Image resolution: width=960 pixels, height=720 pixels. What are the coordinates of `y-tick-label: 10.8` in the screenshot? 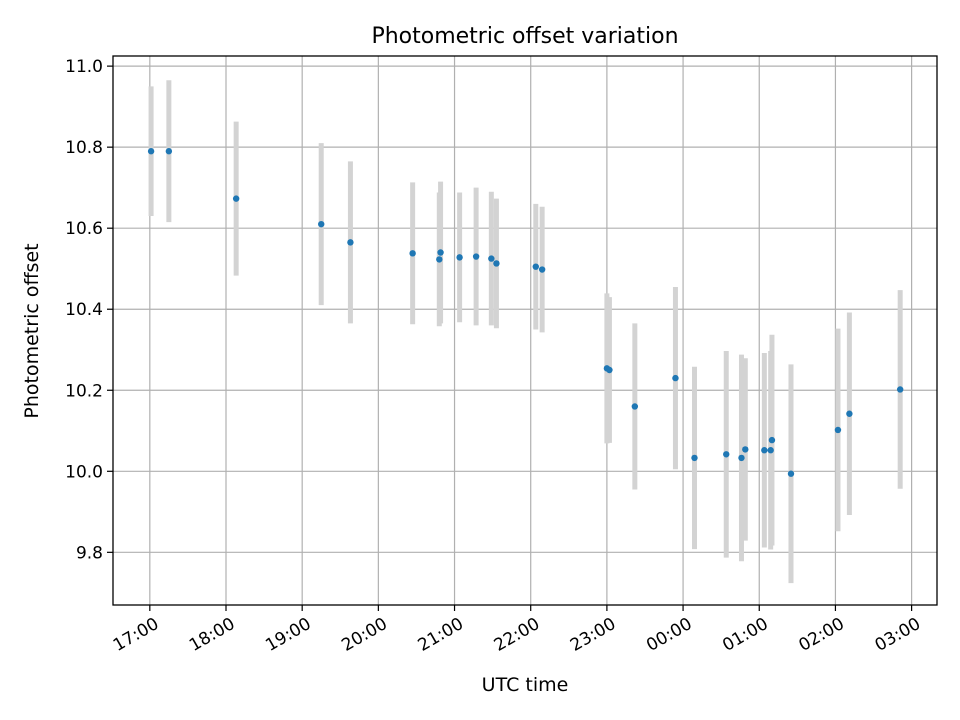 It's located at (84, 148).